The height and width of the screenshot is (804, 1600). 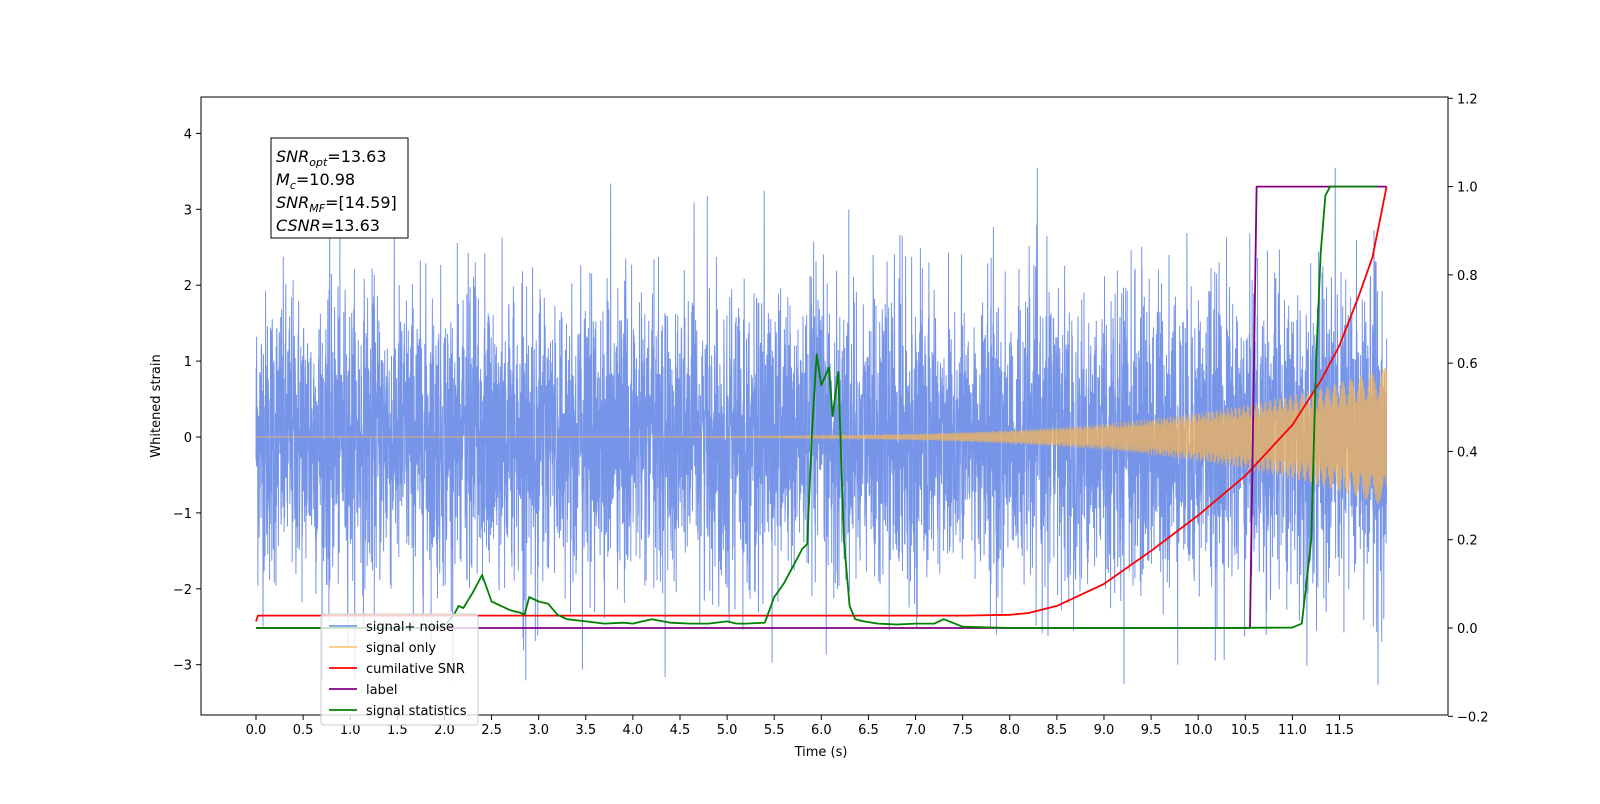 What do you see at coordinates (298, 225) in the screenshot?
I see `annotation-symbol: CSNR` at bounding box center [298, 225].